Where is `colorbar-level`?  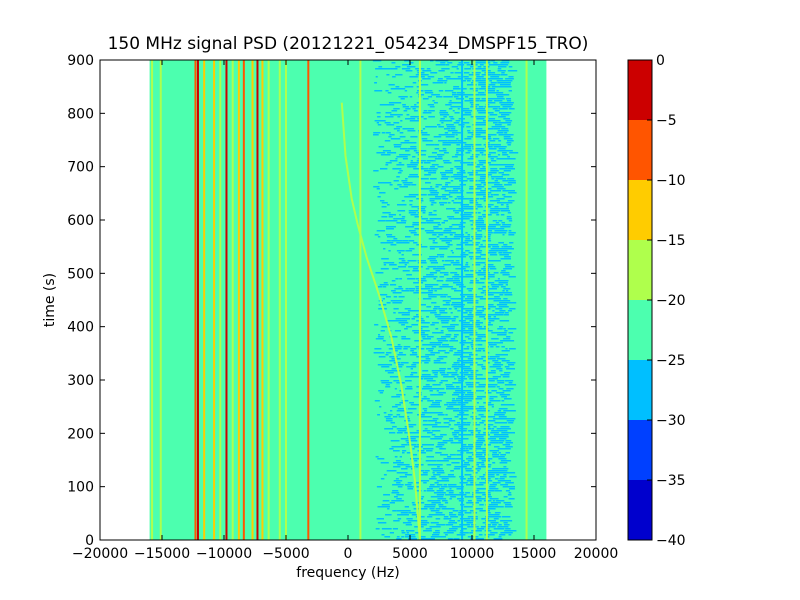
colorbar-level is located at coordinates (640, 330).